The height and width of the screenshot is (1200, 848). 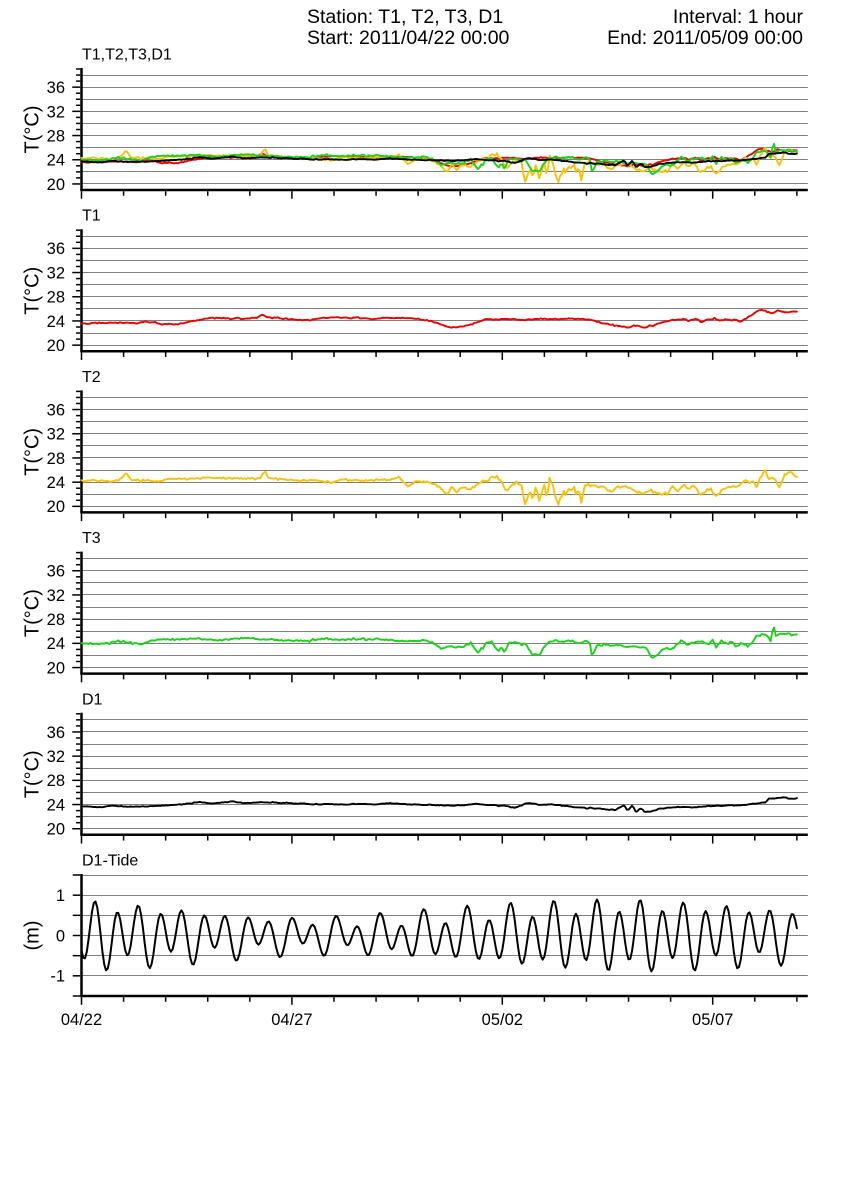 What do you see at coordinates (408, 38) in the screenshot?
I see `svg-text: Start: 2011/04/22 00:00` at bounding box center [408, 38].